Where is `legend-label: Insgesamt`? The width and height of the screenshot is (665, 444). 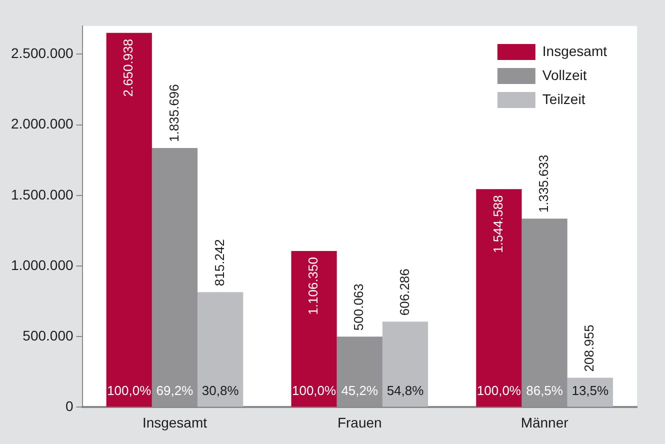 legend-label: Insgesamt is located at coordinates (575, 50).